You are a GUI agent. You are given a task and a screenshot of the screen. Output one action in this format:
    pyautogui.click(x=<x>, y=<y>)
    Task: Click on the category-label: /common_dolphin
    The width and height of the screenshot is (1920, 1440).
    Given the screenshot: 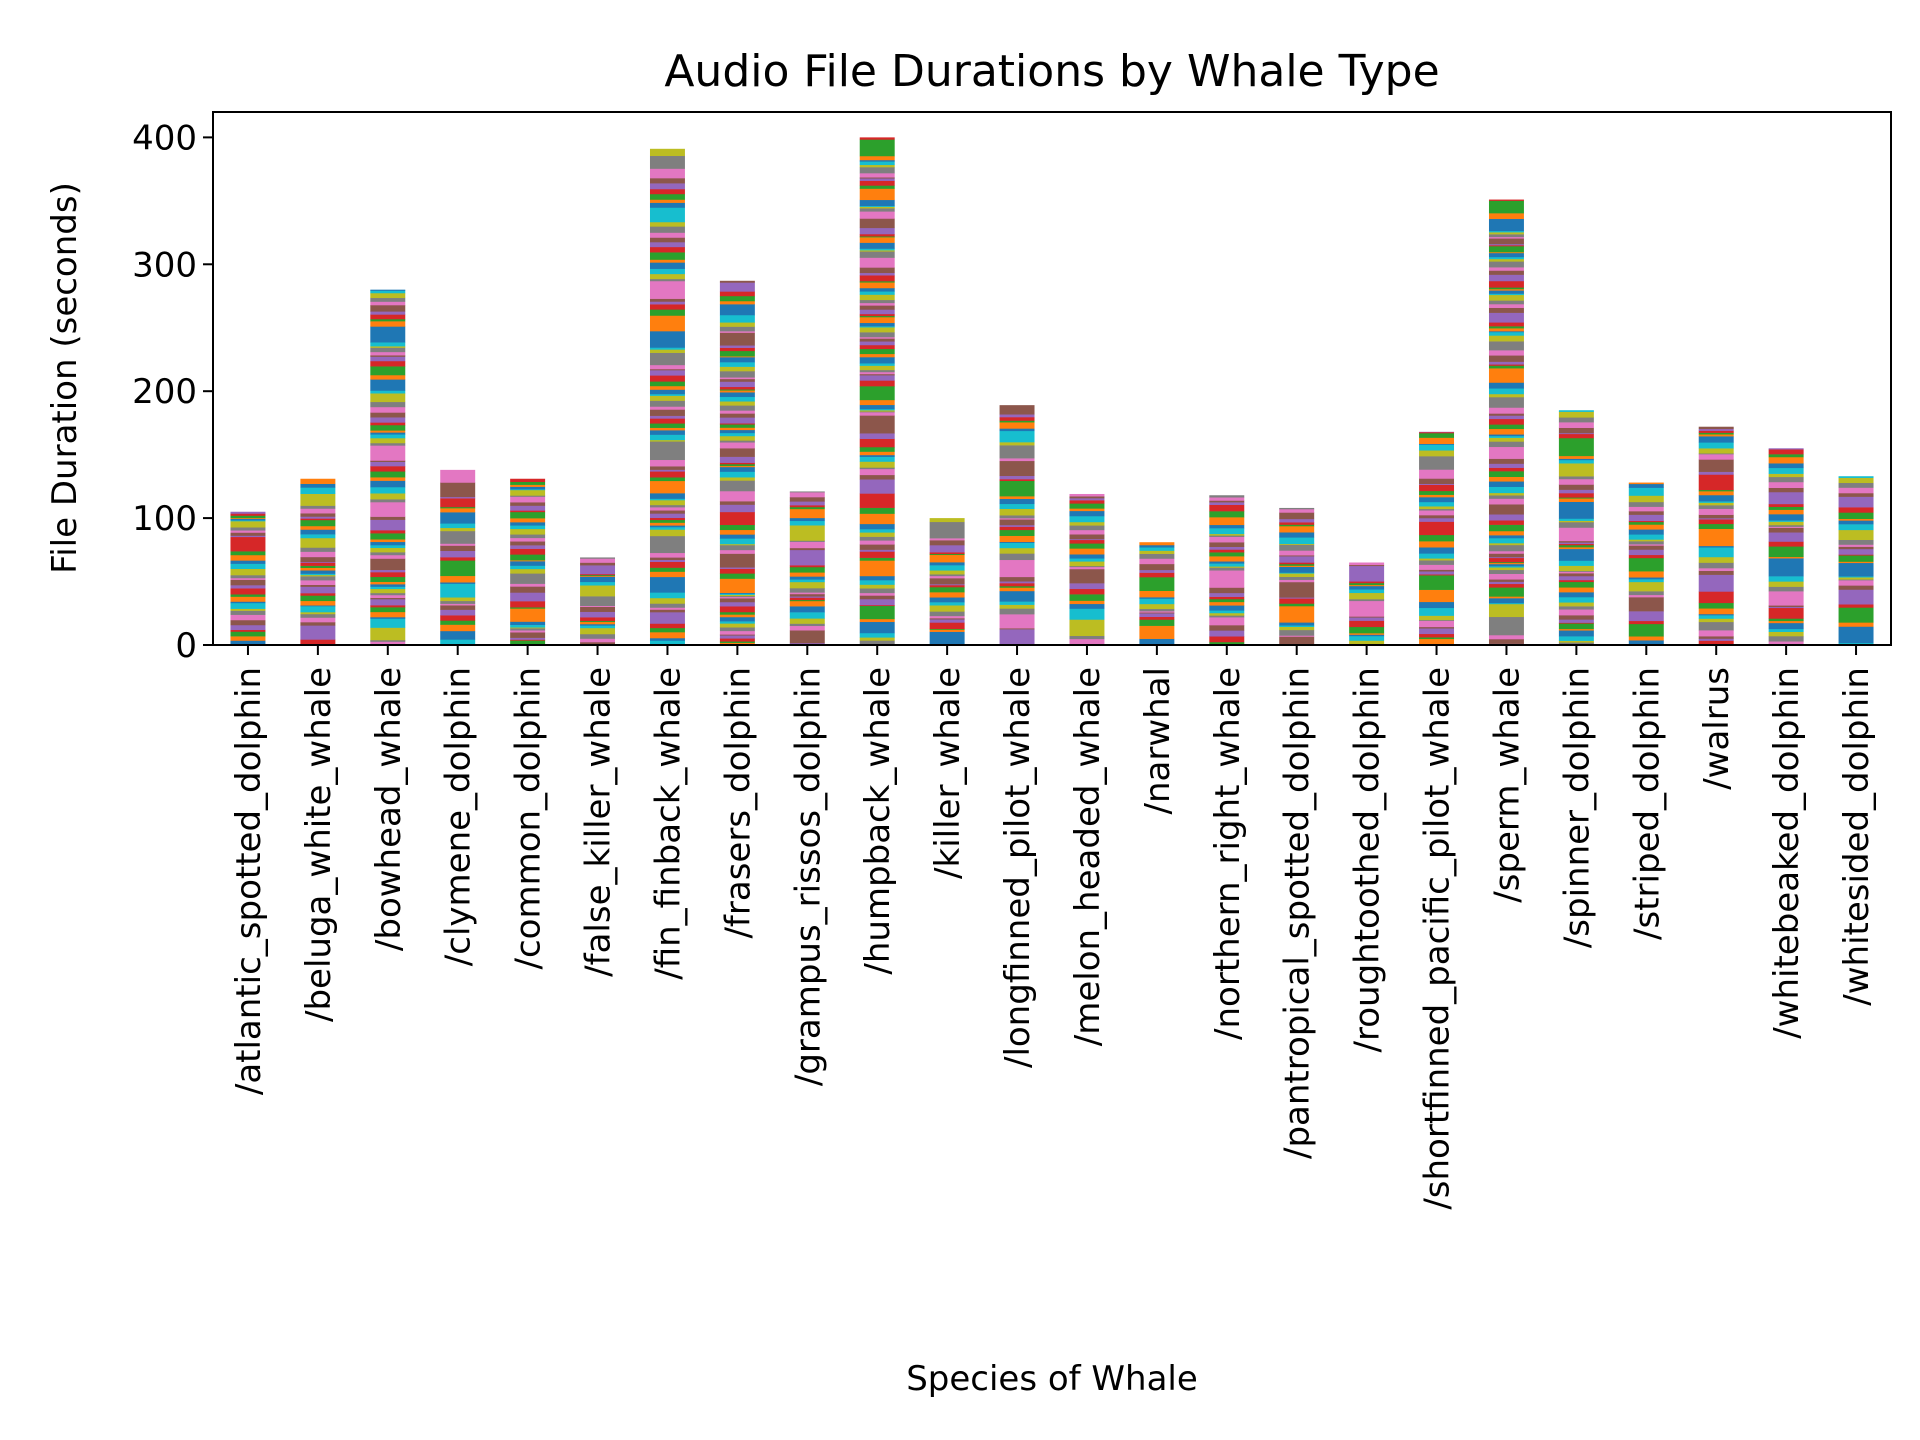 What is the action you would take?
    pyautogui.click(x=529, y=818)
    